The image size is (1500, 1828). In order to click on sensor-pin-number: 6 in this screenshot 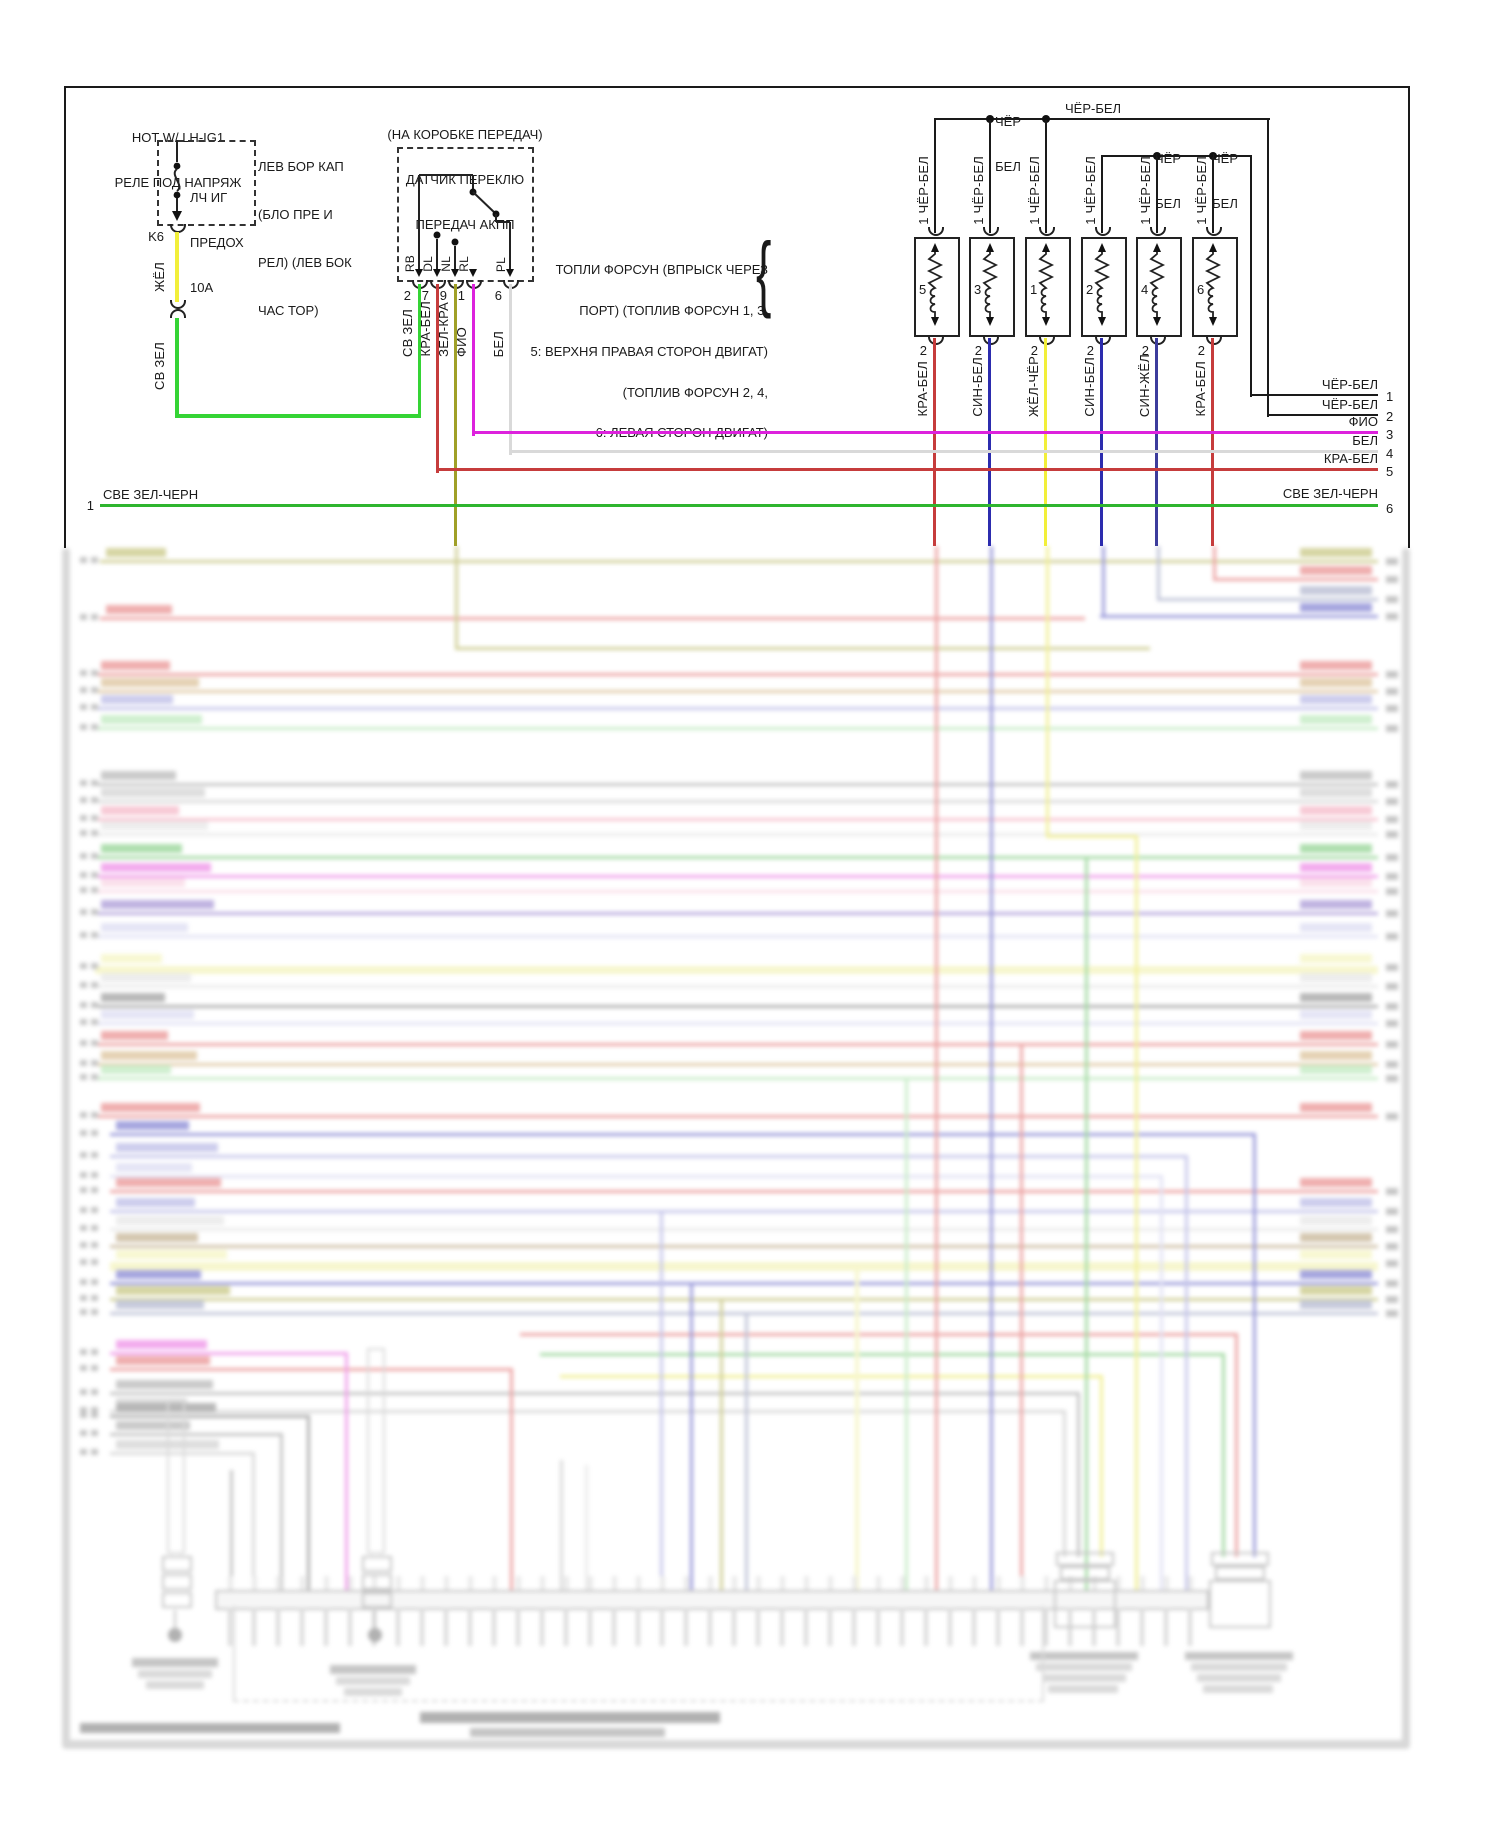, I will do `click(498, 295)`.